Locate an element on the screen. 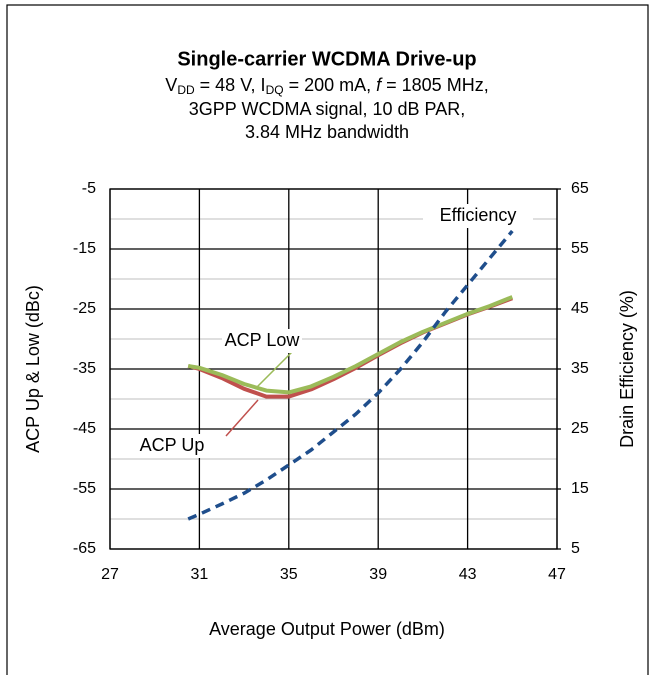 This screenshot has height=675, width=654. y-axis-label: ACP Up & Low (dBc) is located at coordinates (33, 369).